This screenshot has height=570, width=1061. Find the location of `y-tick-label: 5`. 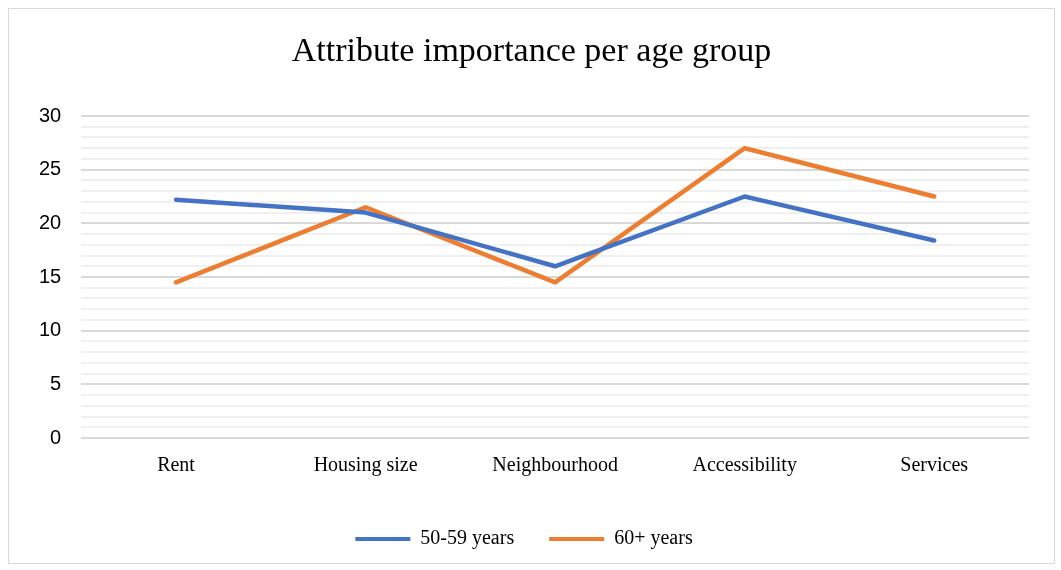

y-tick-label: 5 is located at coordinates (56, 382).